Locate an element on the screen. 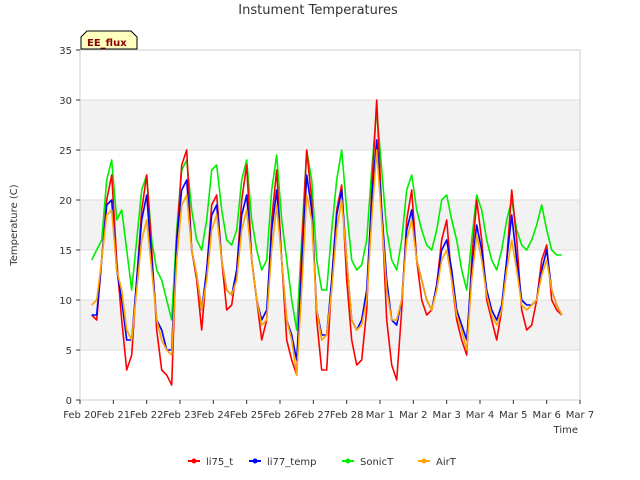  y-tick-label: 35 is located at coordinates (65, 51).